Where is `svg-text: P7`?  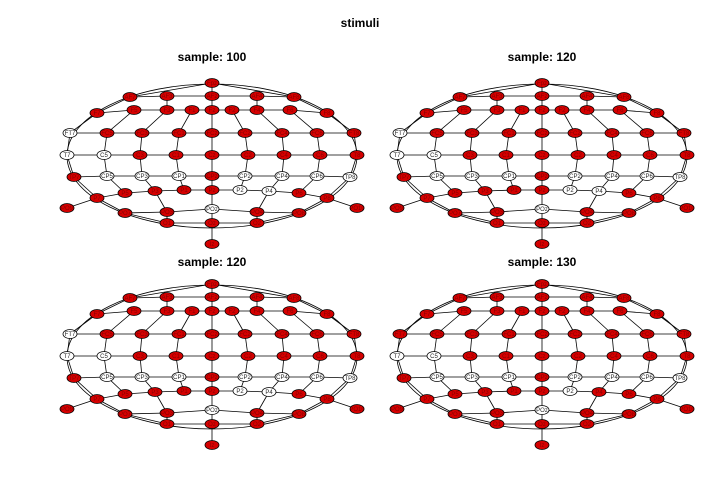 svg-text: P7 is located at coordinates (97, 400).